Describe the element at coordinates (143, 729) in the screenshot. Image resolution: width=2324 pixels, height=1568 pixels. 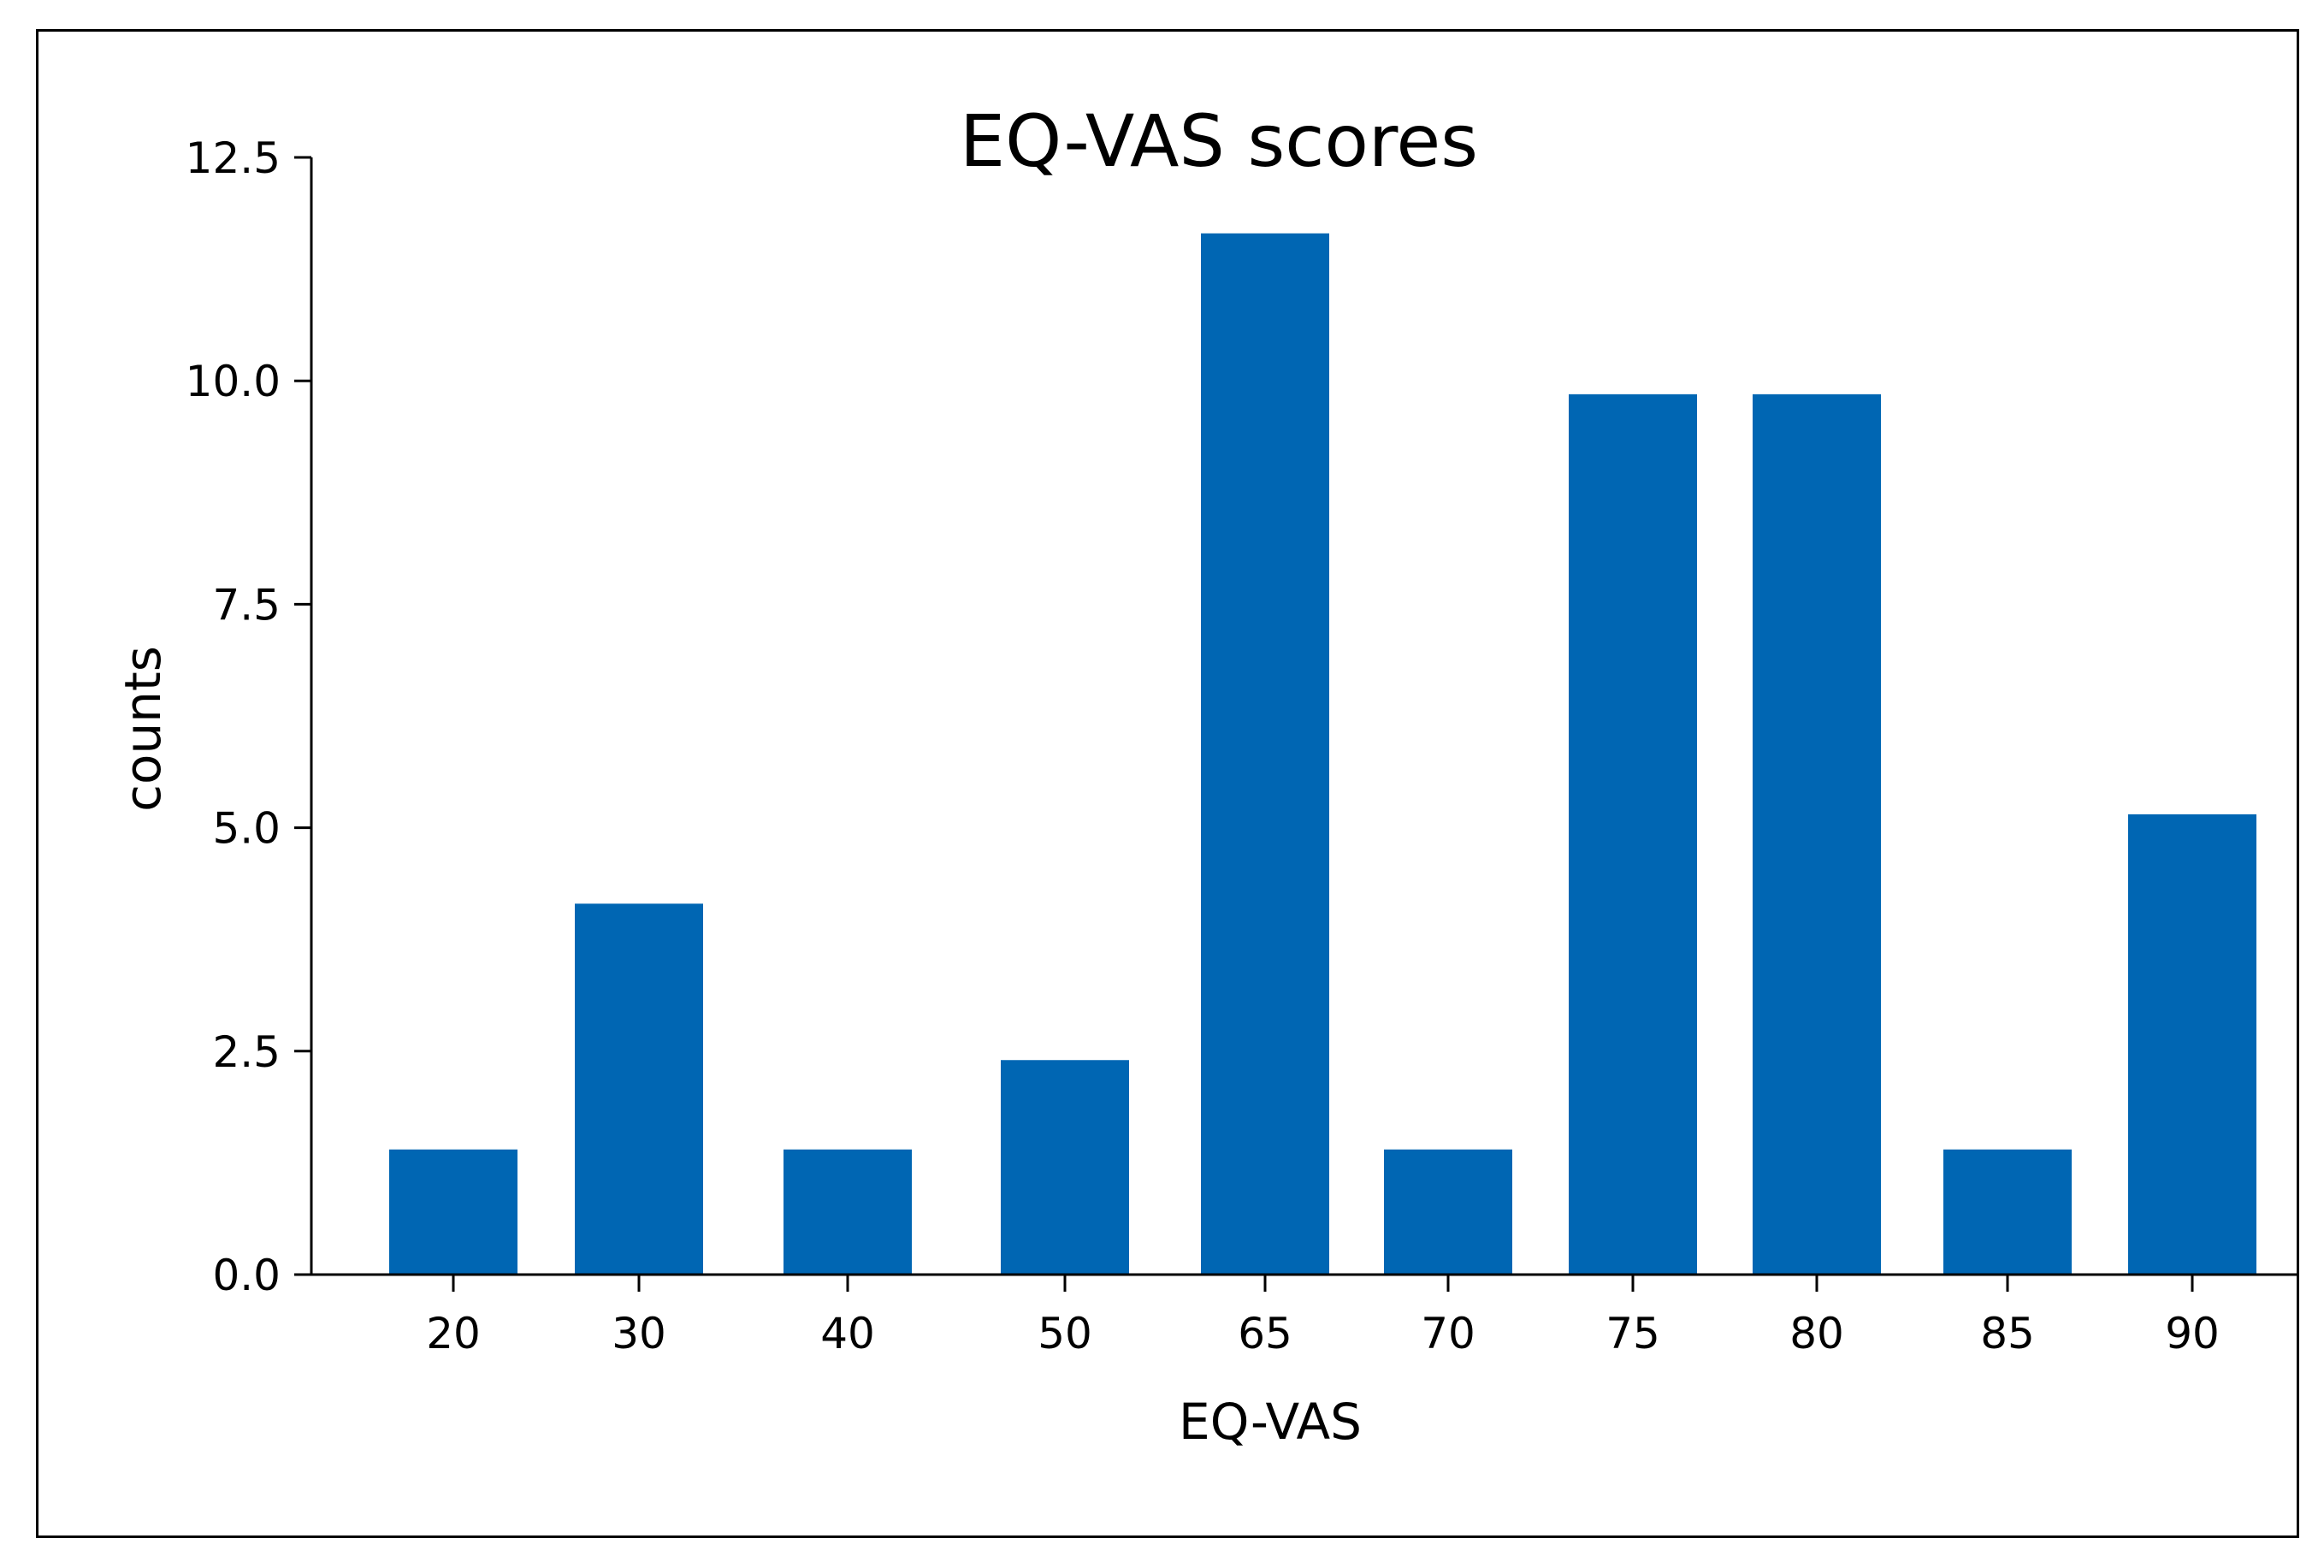
I see `y-axis-label: counts` at that location.